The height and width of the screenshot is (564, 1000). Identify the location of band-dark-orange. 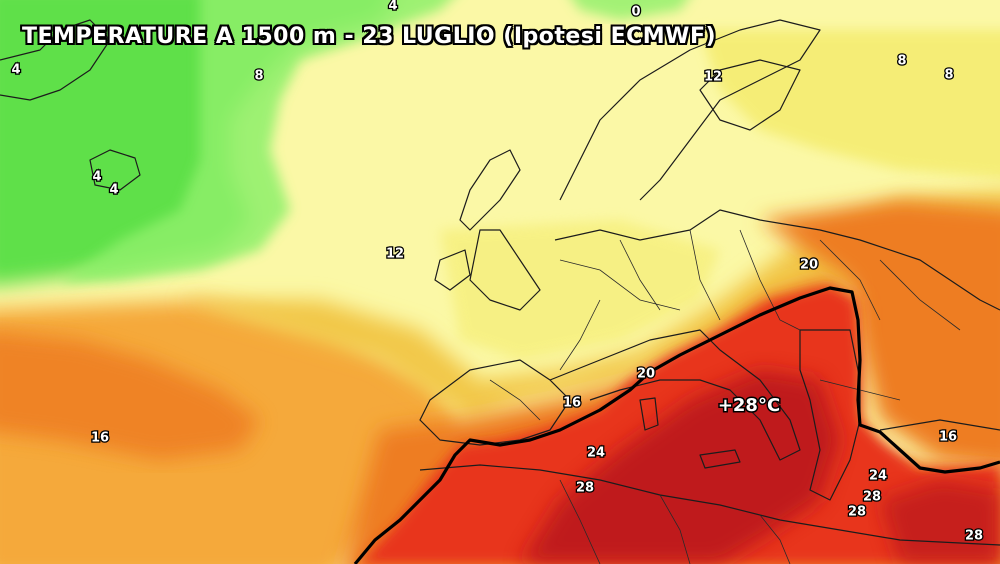
(130, 396).